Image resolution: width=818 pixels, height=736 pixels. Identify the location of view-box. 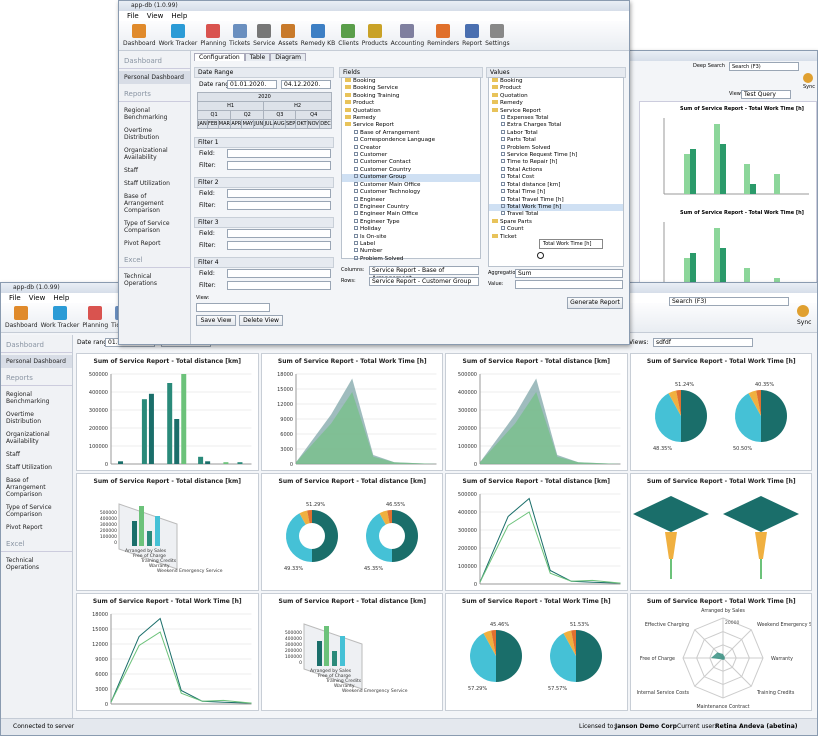
(233, 307).